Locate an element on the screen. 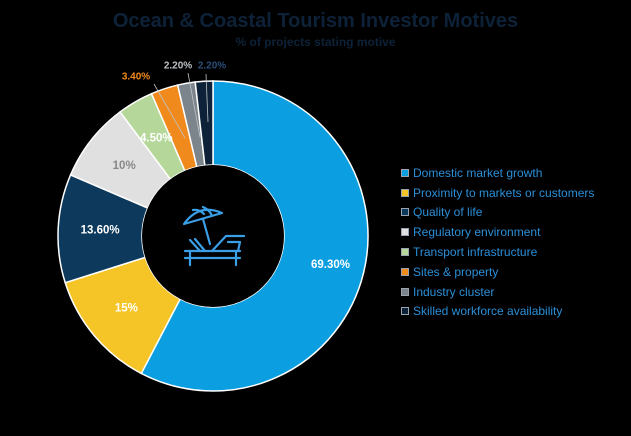 The image size is (631, 436). legend-item: Sites & property is located at coordinates (497, 272).